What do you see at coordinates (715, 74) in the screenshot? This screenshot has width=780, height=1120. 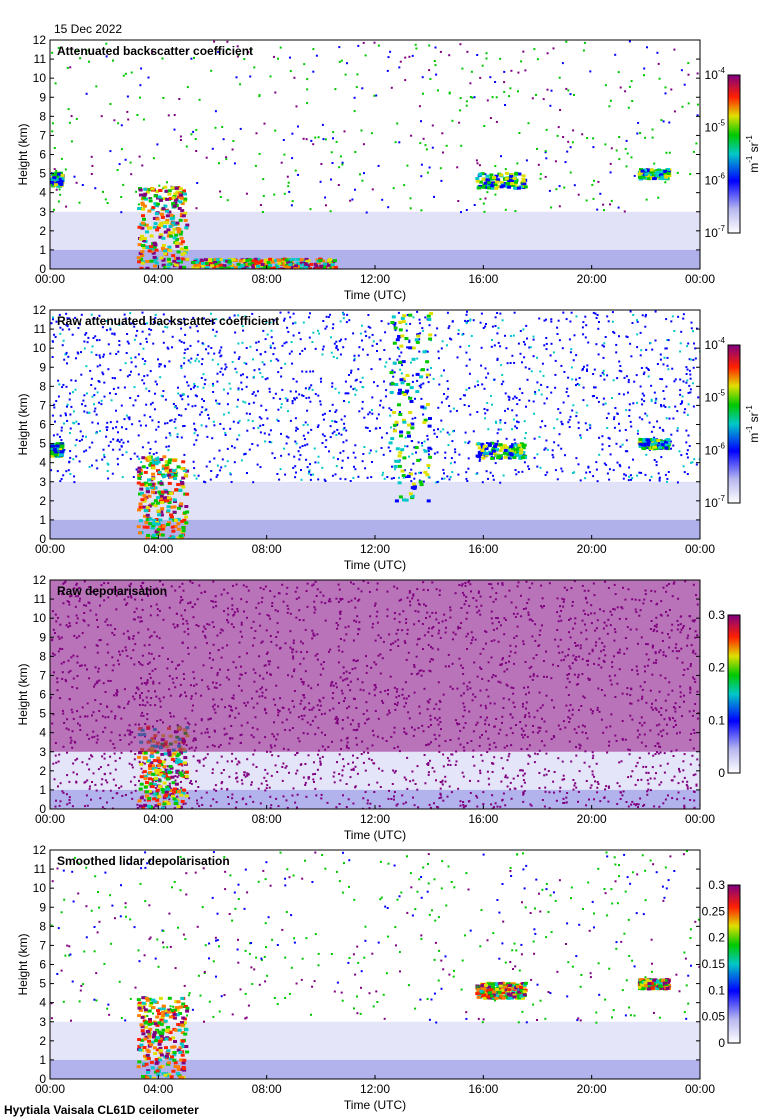 I see `colorbar-tick-label: 10-4` at bounding box center [715, 74].